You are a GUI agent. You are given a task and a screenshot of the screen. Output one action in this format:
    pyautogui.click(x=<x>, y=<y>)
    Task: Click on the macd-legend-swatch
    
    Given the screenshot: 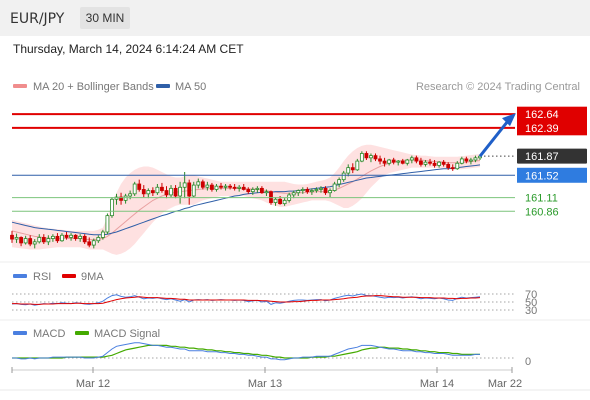 What is the action you would take?
    pyautogui.click(x=20, y=333)
    